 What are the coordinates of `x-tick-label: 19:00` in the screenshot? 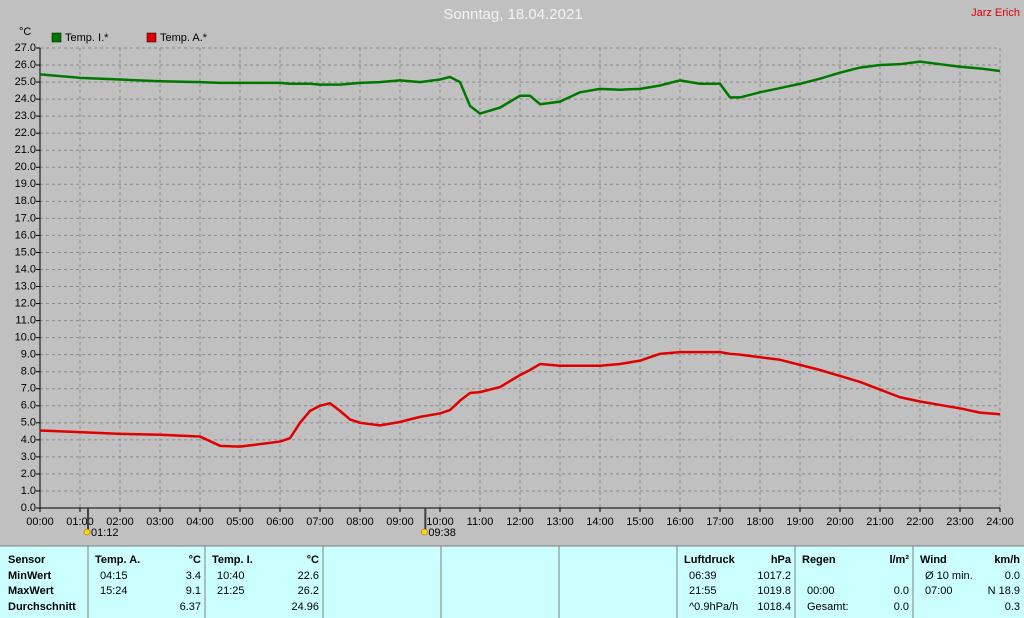 It's located at (800, 522).